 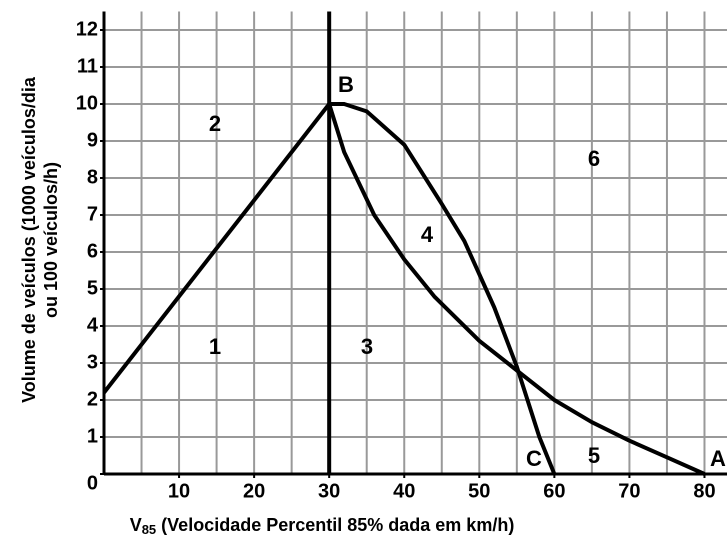 I want to click on x-tick-label: 20, so click(x=254, y=491).